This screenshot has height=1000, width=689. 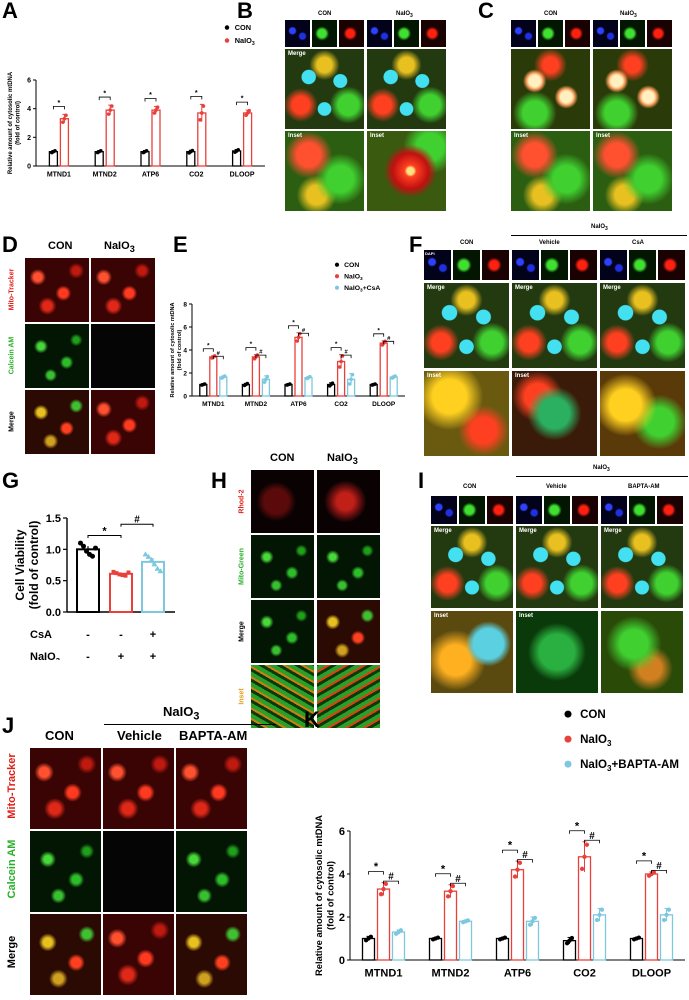 I want to click on y-axis-label: Cell Viability(fold of control), so click(x=27, y=565).